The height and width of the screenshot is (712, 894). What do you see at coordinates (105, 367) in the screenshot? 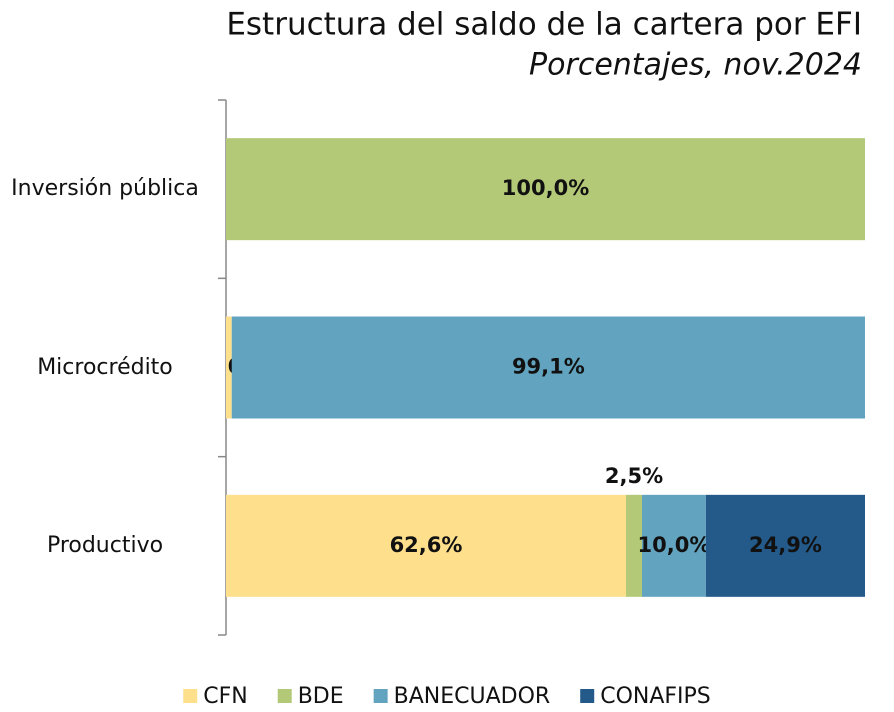
I see `category-label: Microcrédito` at bounding box center [105, 367].